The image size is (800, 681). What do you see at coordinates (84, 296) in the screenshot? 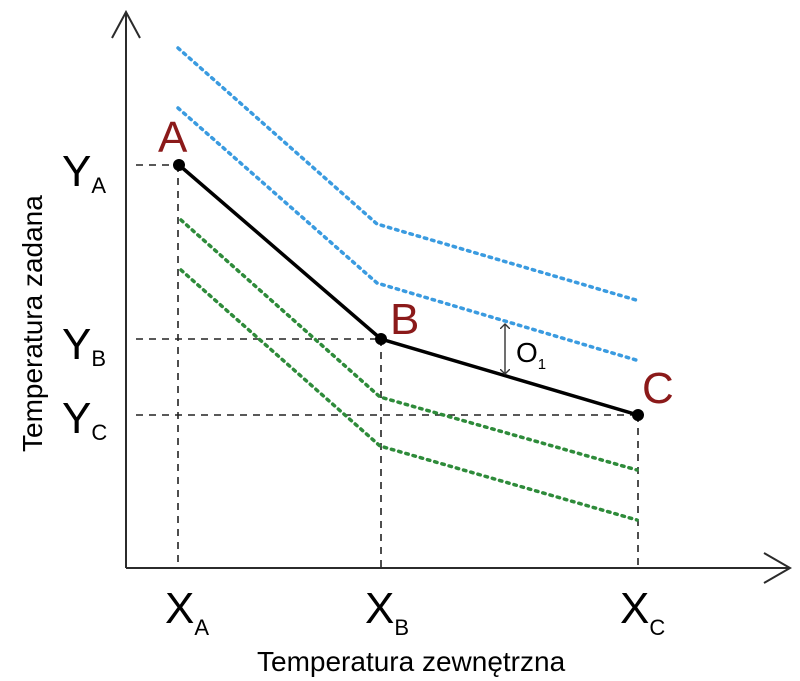
I see `y-tick-labels: YA YB YC` at bounding box center [84, 296].